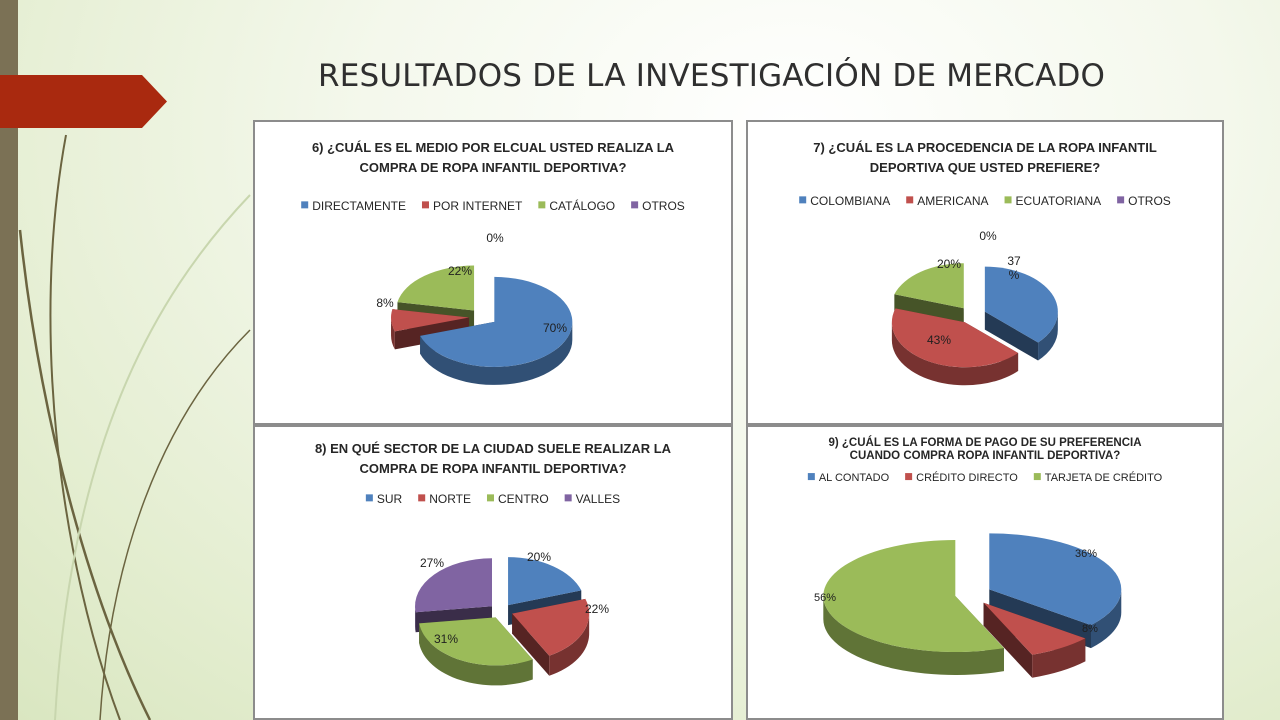 The width and height of the screenshot is (1280, 720). I want to click on slice-rim-centro, so click(476, 654).